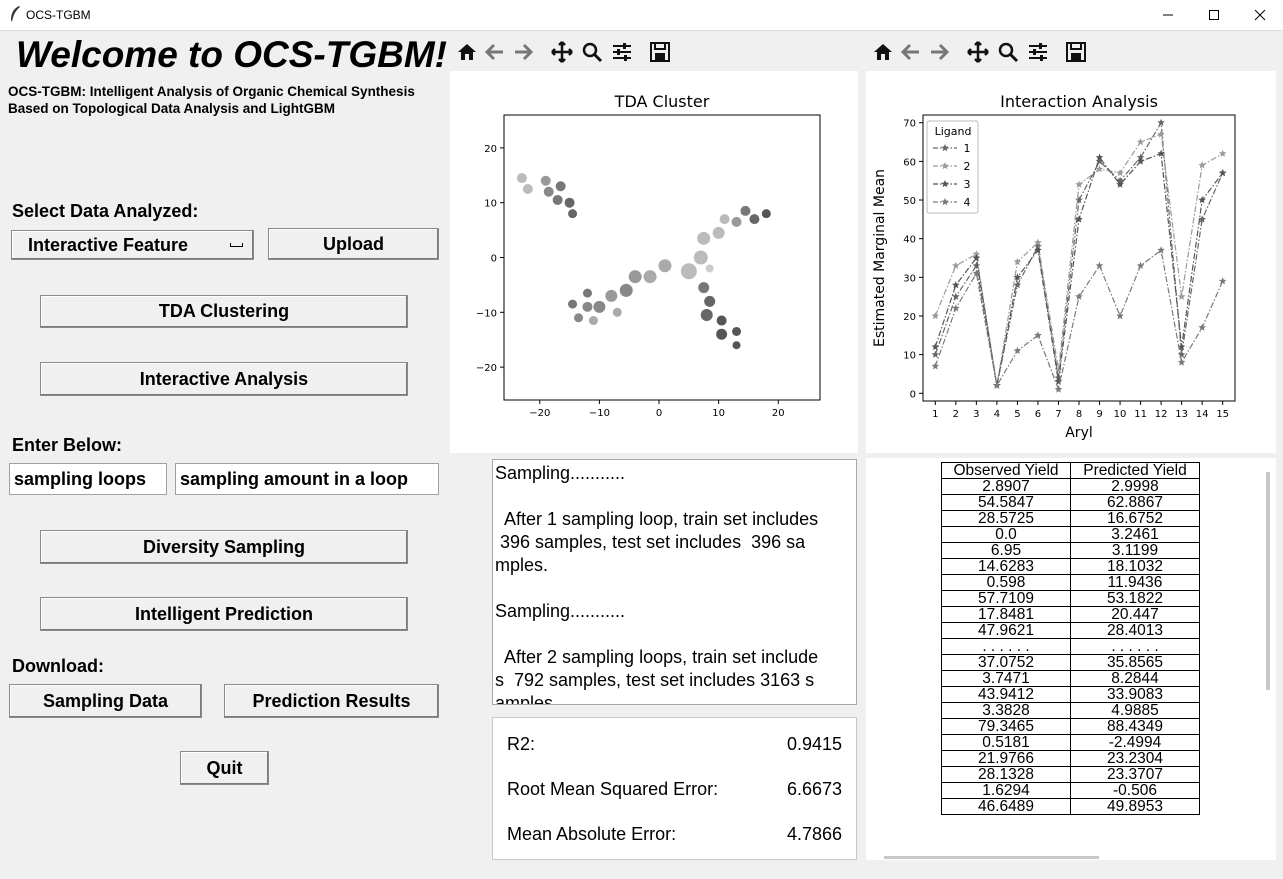 This screenshot has width=1283, height=879. What do you see at coordinates (1070, 806) in the screenshot?
I see `table-row: 46.6489 49.8953` at bounding box center [1070, 806].